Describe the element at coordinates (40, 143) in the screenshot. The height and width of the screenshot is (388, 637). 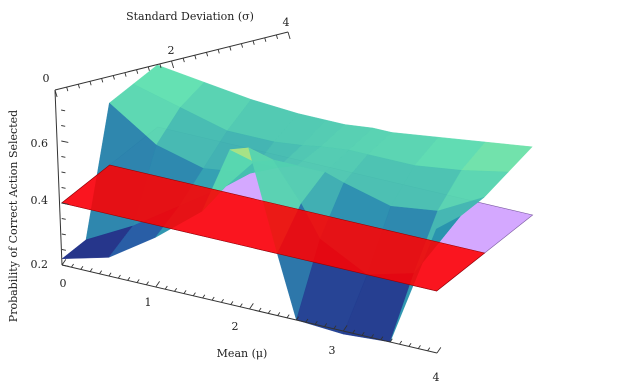
I see `prob-tick-label-0.6: 0.6` at that location.